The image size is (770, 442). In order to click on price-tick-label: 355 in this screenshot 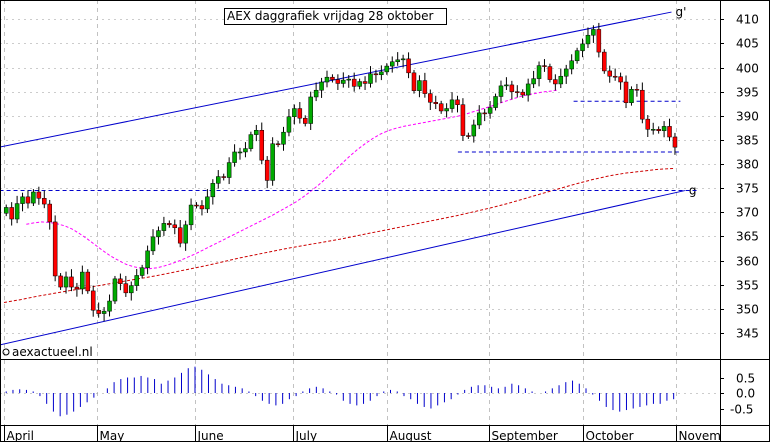, I will do `click(747, 286)`.